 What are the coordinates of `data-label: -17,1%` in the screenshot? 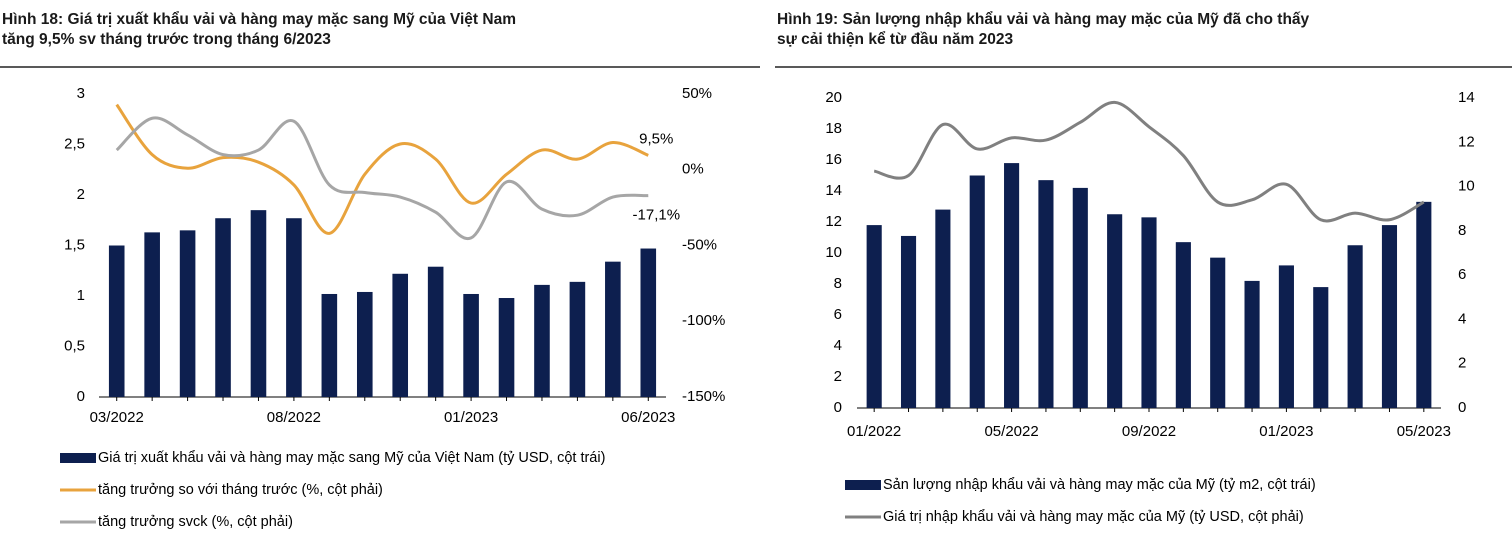 It's located at (657, 215).